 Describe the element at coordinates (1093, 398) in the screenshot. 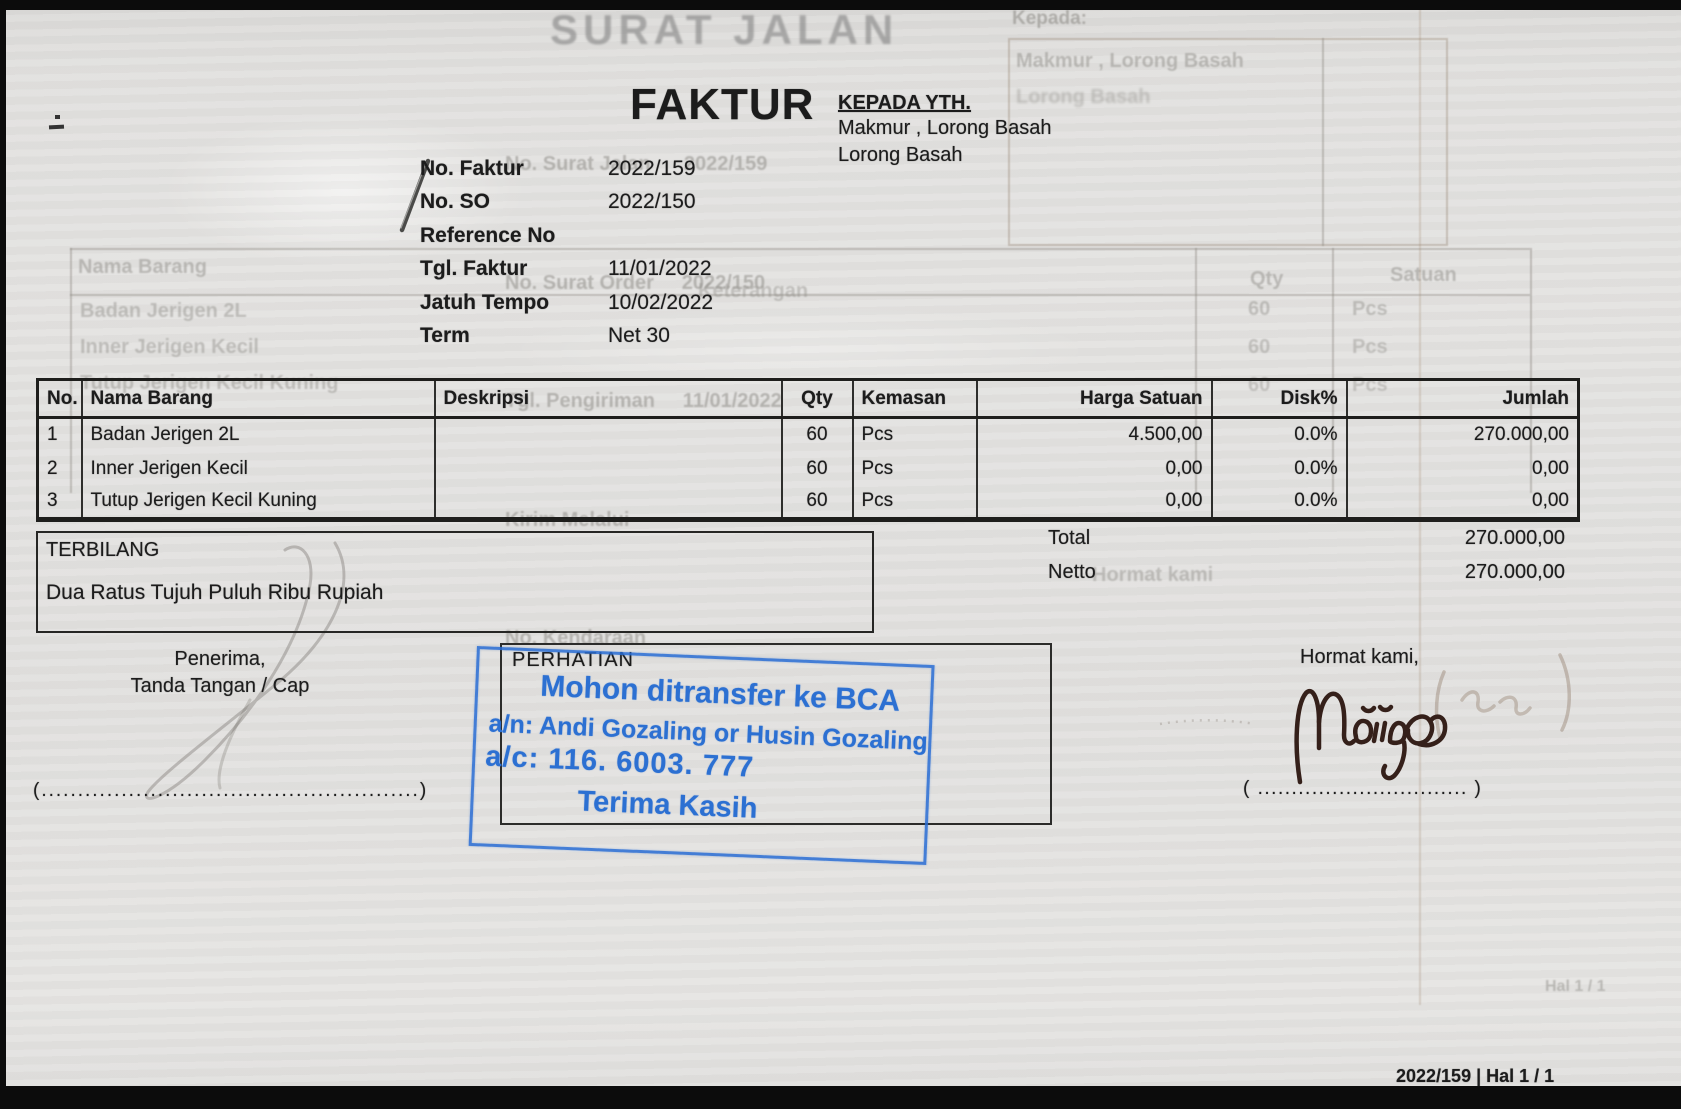

I see `col-header-harga-satuan: Harga Satuan` at that location.